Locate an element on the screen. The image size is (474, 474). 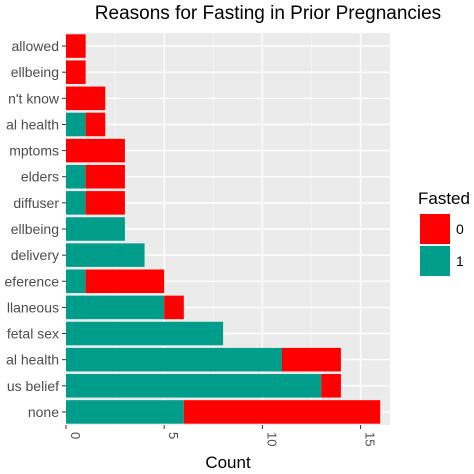
legend-title: Fasted is located at coordinates (444, 198).